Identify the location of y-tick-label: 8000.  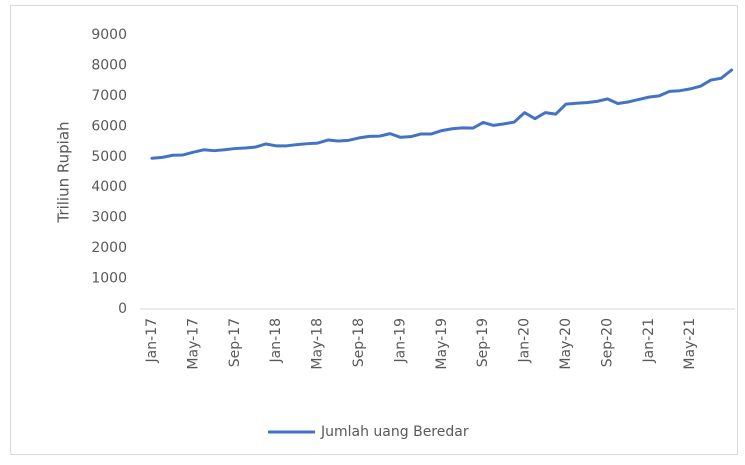
(109, 65).